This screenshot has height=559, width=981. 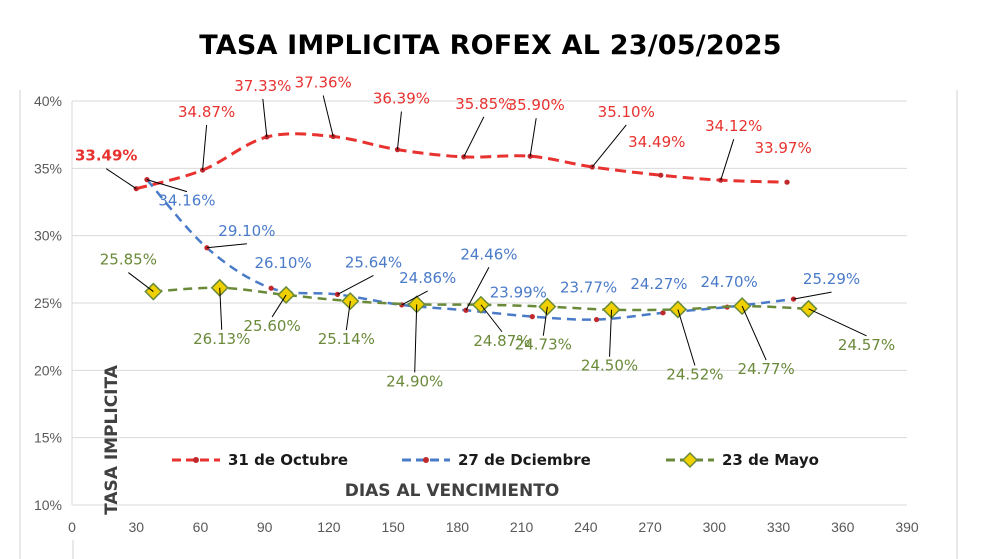 What do you see at coordinates (414, 381) in the screenshot?
I see `data-label: 24.90%` at bounding box center [414, 381].